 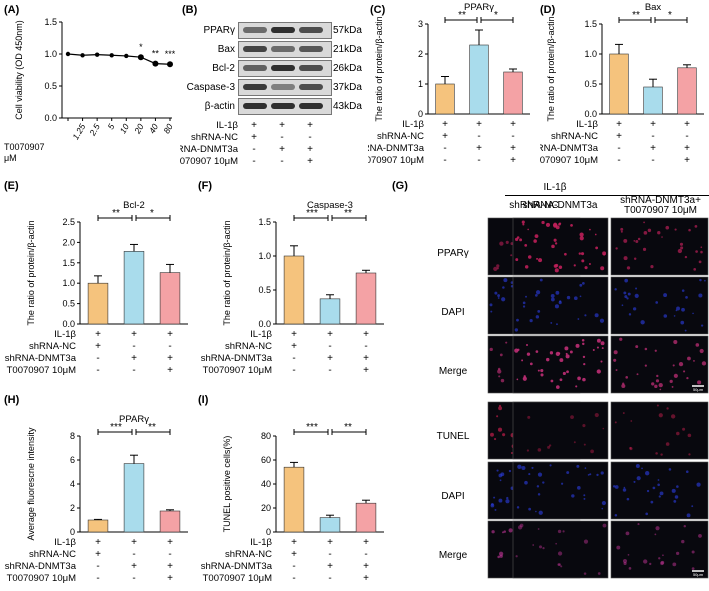 I want to click on x-tick-label: 5, so click(x=110, y=126).